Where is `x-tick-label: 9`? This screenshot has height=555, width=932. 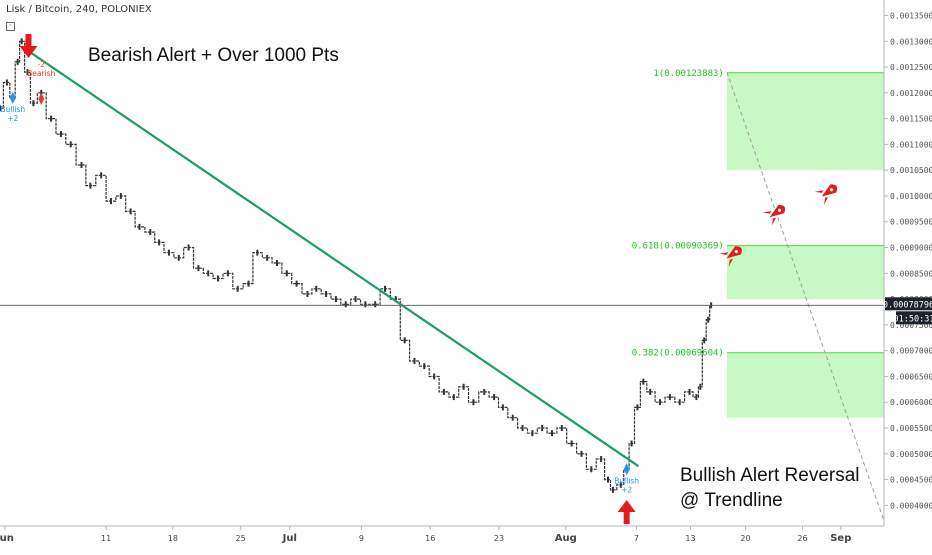
x-tick-label: 9 is located at coordinates (361, 538).